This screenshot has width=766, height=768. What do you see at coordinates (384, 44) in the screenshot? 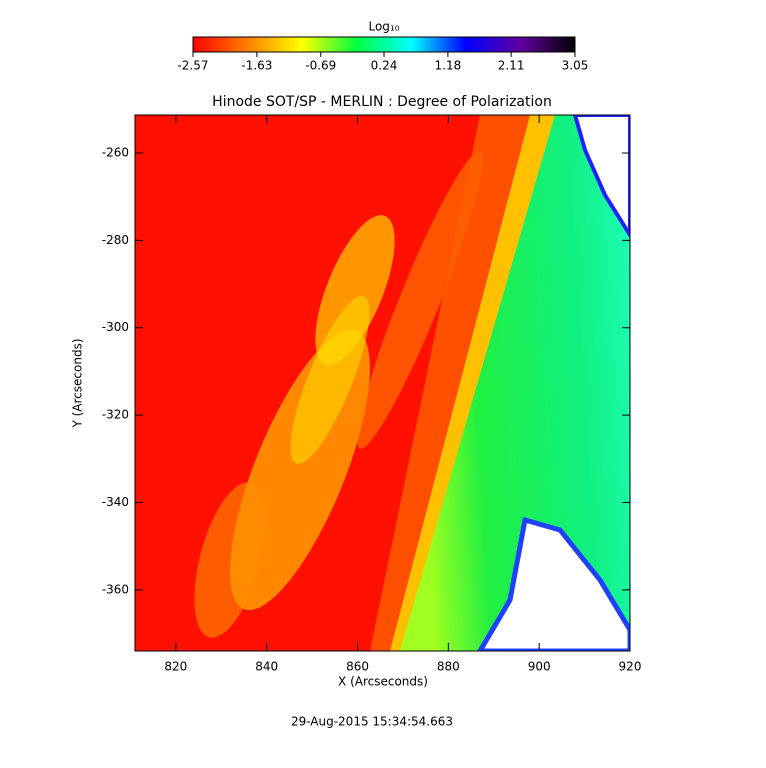
I see `colorbar` at bounding box center [384, 44].